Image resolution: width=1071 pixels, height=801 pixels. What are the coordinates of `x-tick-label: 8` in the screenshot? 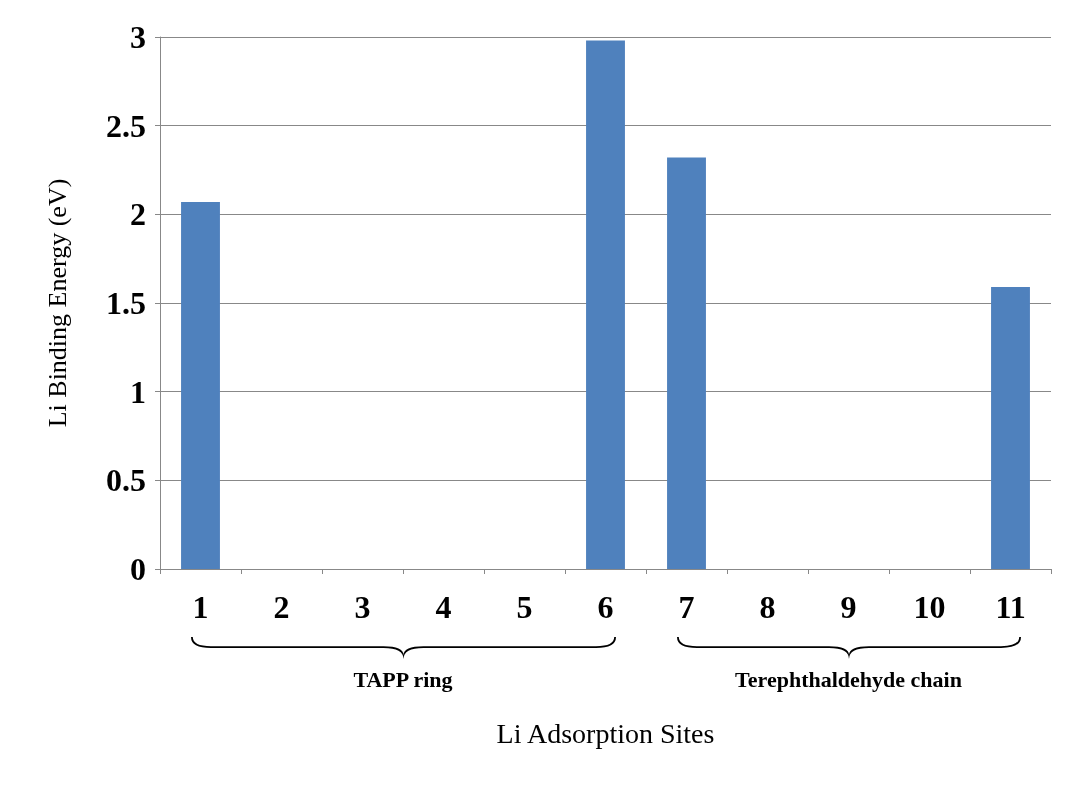 It's located at (767, 607).